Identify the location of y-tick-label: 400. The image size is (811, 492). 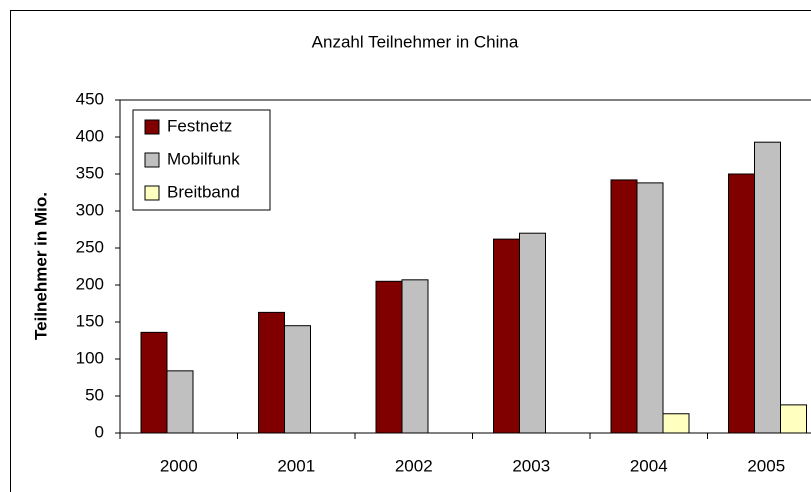
(90, 135).